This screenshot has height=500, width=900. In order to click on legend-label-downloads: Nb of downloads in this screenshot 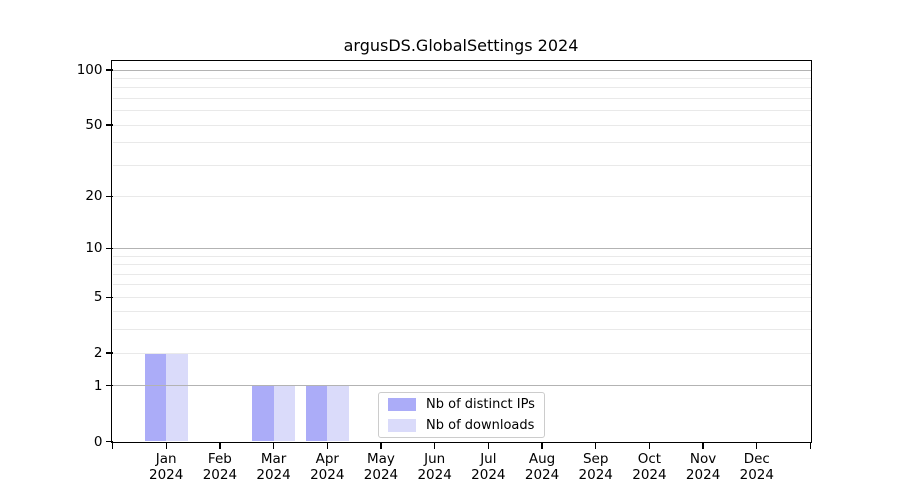, I will do `click(480, 425)`.